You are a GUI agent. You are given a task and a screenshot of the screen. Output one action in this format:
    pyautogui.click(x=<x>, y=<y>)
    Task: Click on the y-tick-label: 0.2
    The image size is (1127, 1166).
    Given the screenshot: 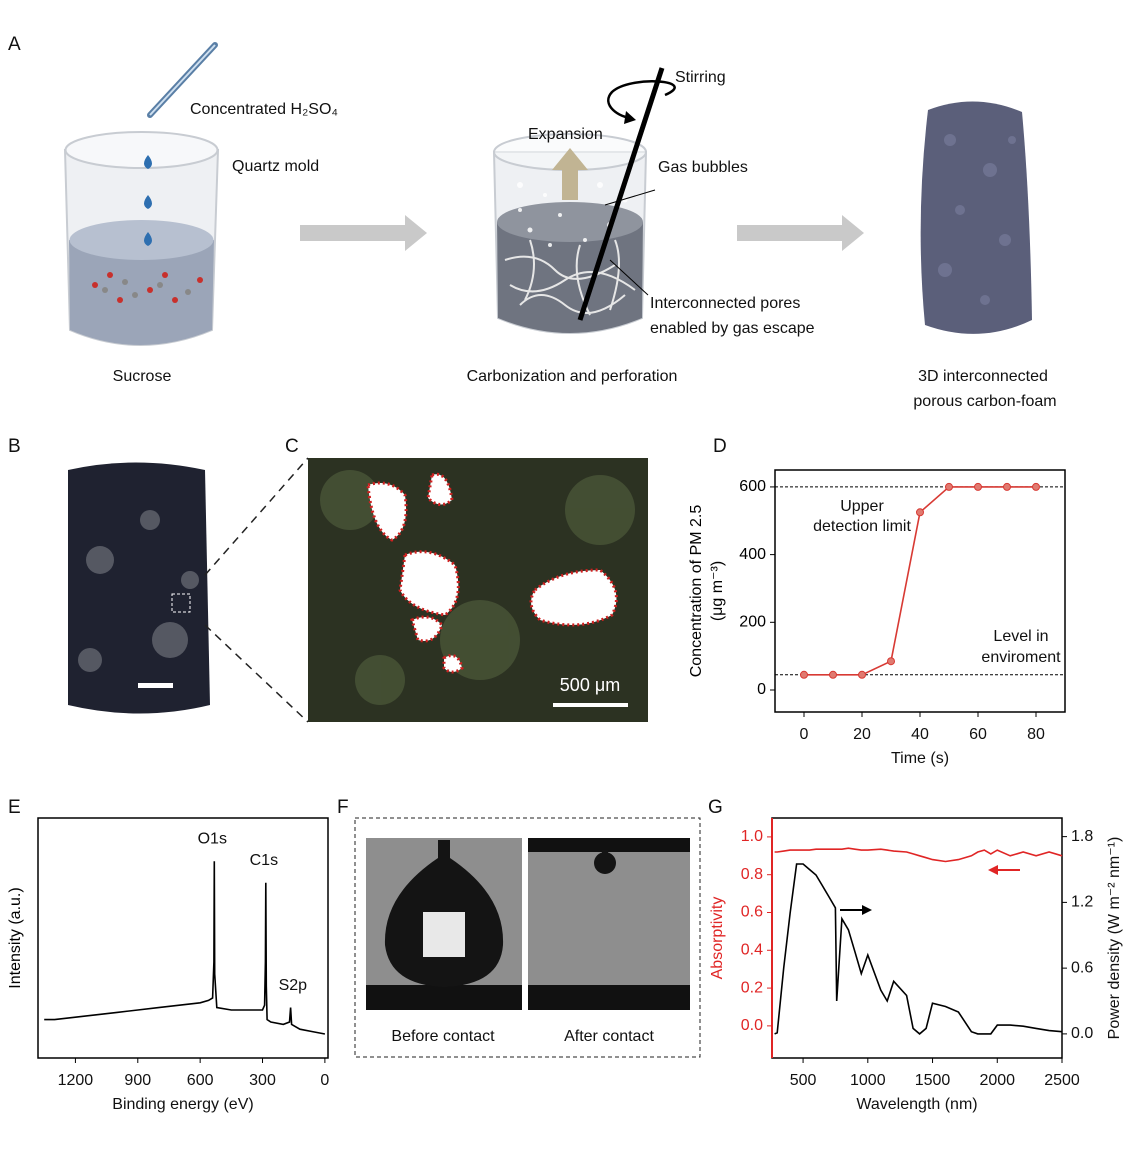 What is the action you would take?
    pyautogui.click(x=752, y=987)
    